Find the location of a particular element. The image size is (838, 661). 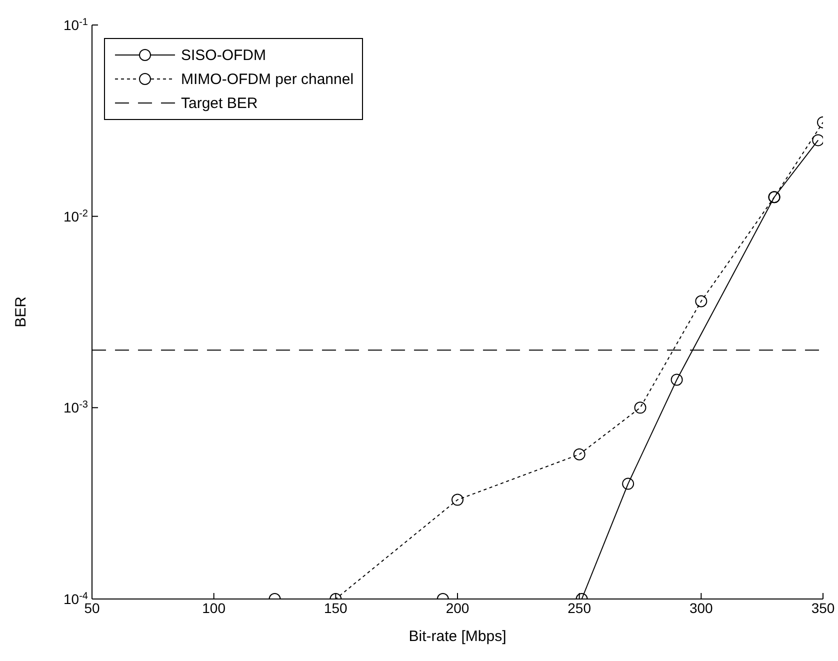

y-tick-label: 10$^{-1}$ is located at coordinates (76, 24).